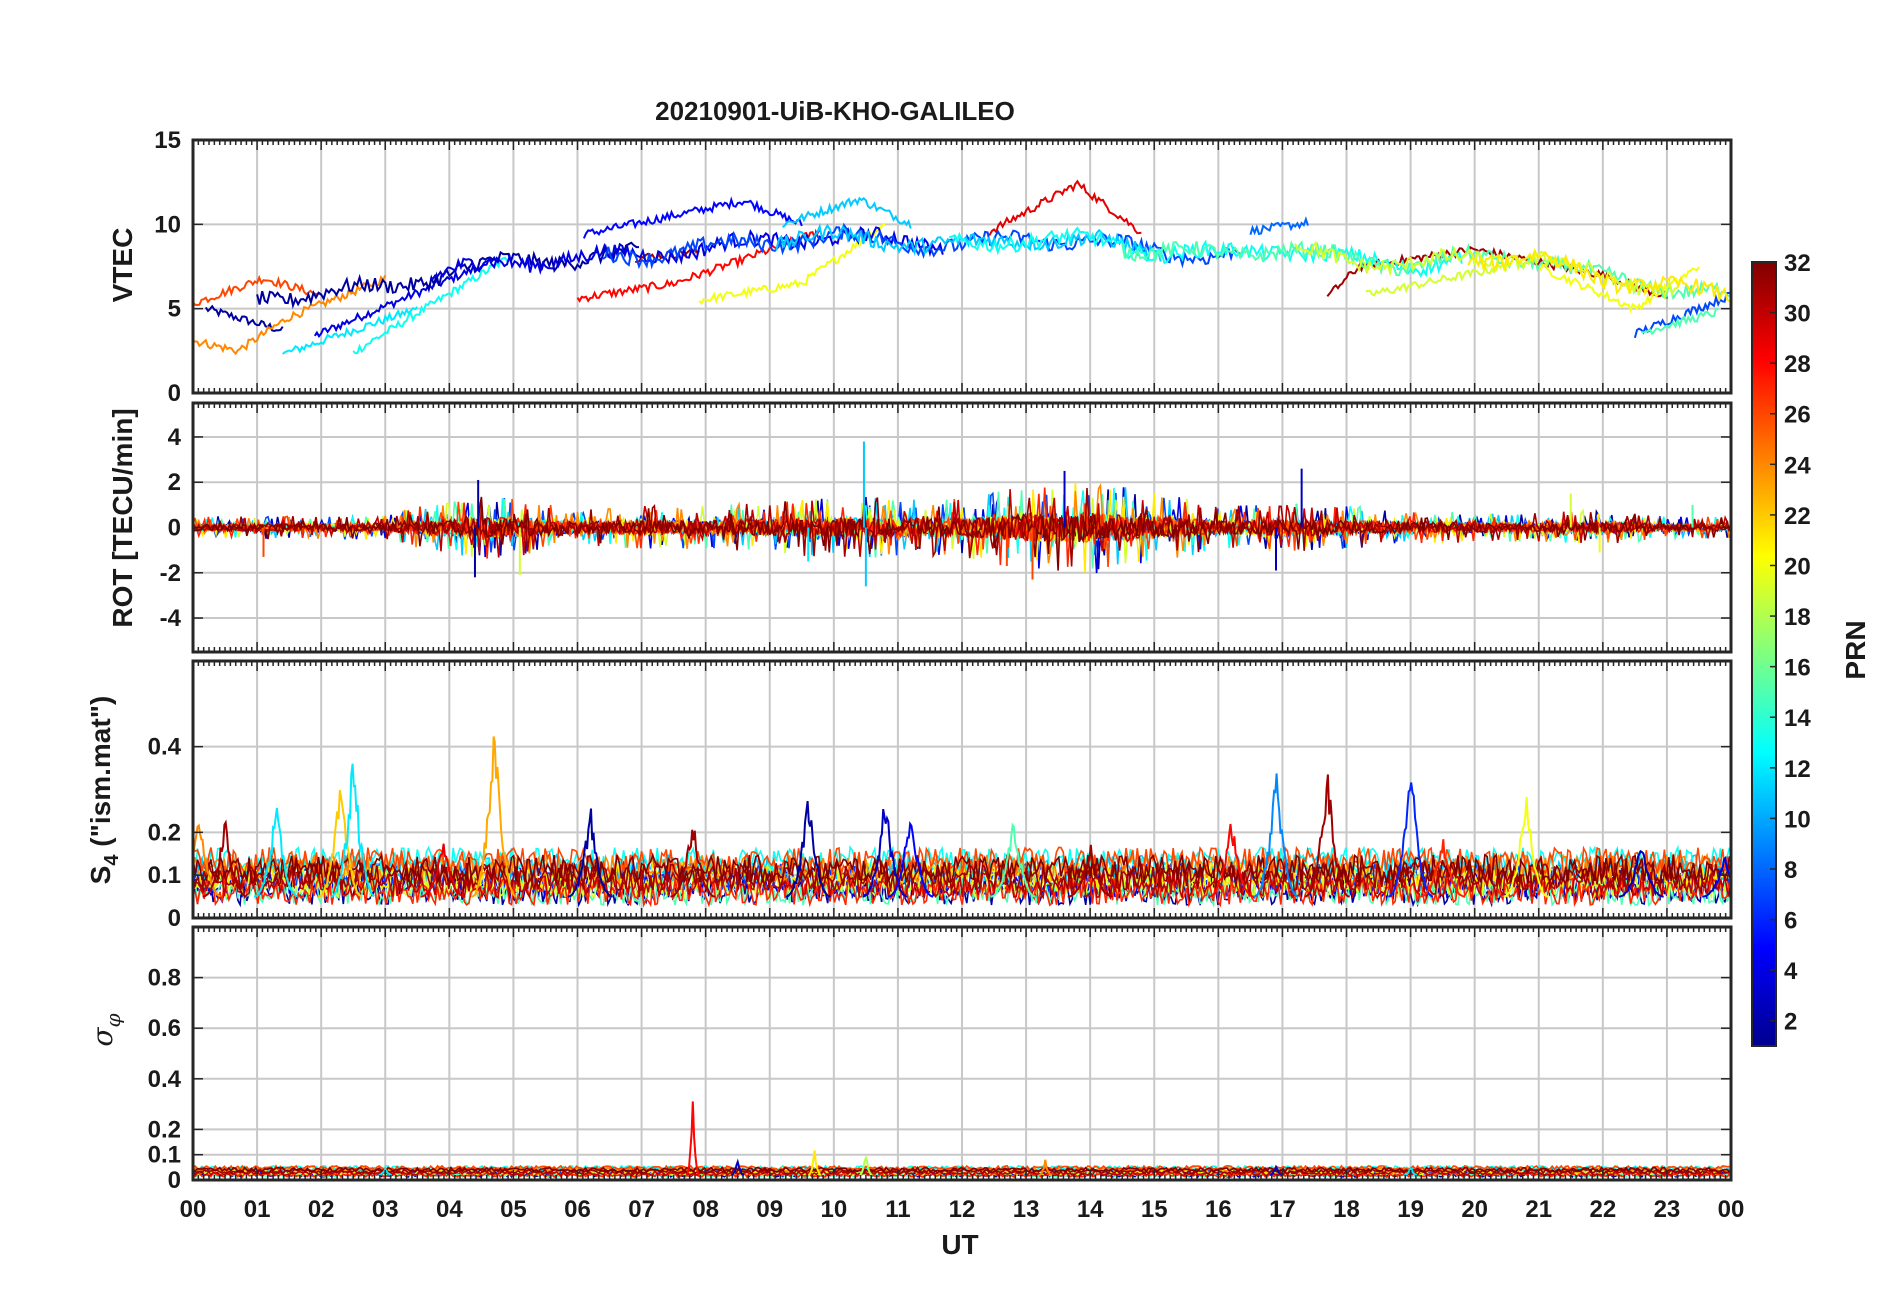  What do you see at coordinates (164, 978) in the screenshot?
I see `sigma_phi-y-tick-label: 0.8` at bounding box center [164, 978].